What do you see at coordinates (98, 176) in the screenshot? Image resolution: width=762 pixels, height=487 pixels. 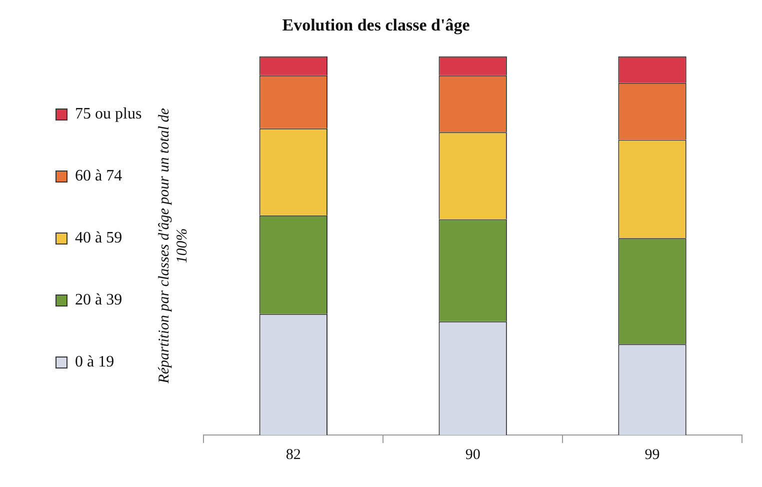 I see `legend-label: 60 à 74` at bounding box center [98, 176].